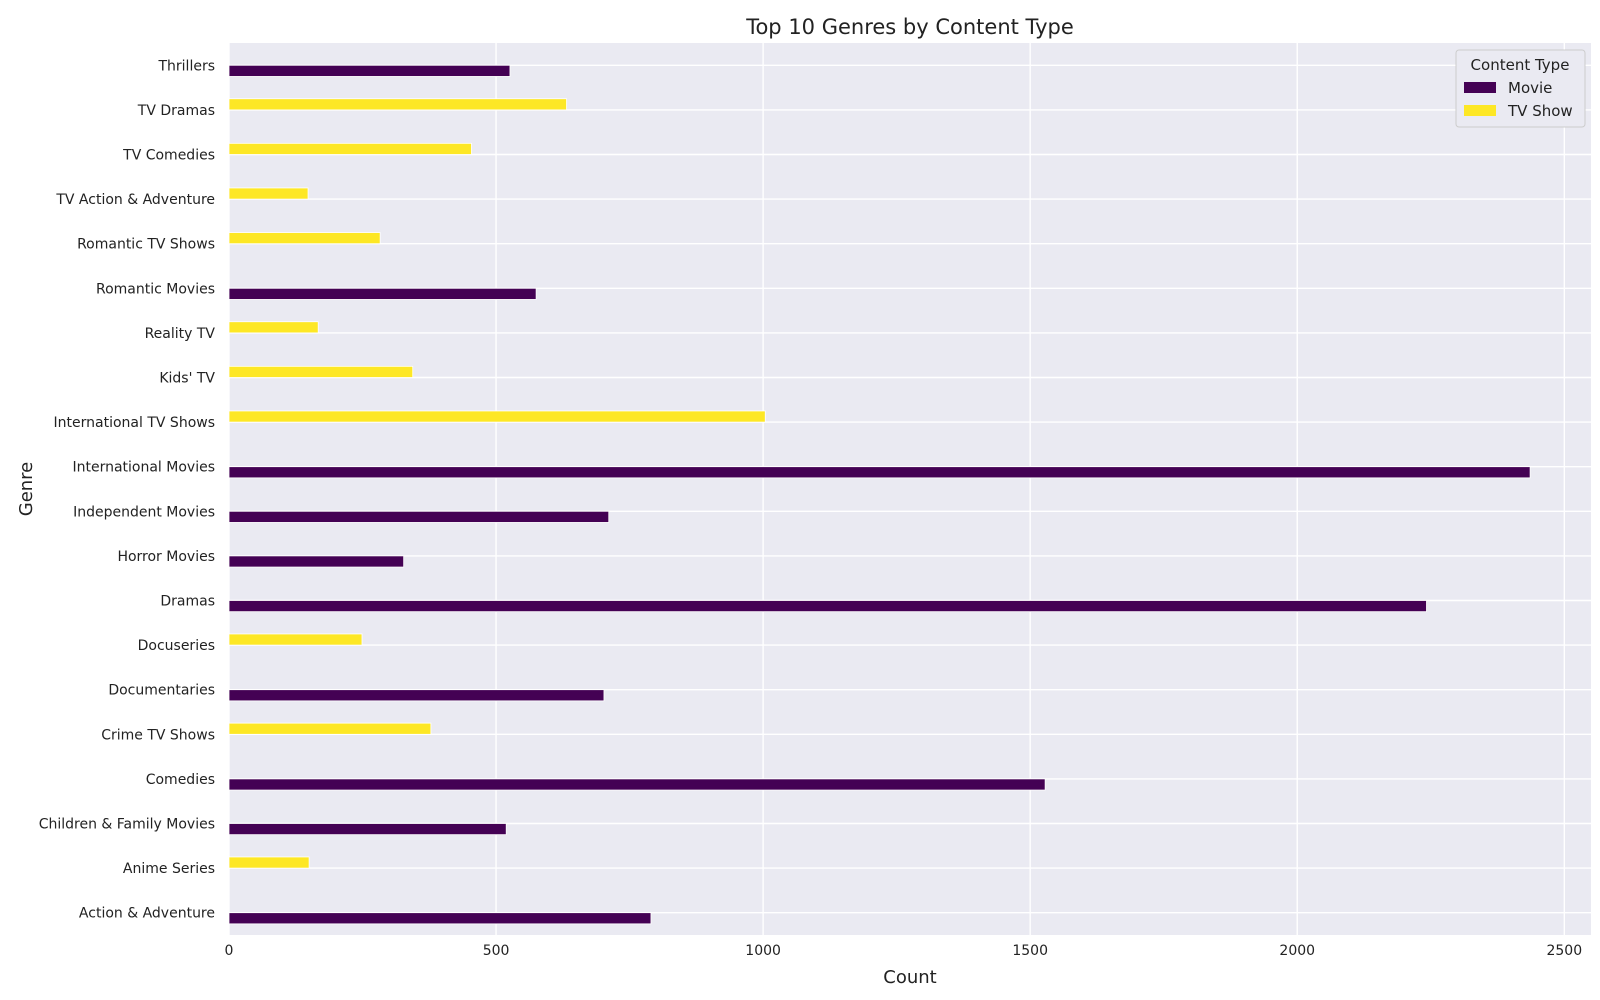 The image size is (1600, 1000). What do you see at coordinates (166, 557) in the screenshot?
I see `y-tick-label: Horror Movies` at bounding box center [166, 557].